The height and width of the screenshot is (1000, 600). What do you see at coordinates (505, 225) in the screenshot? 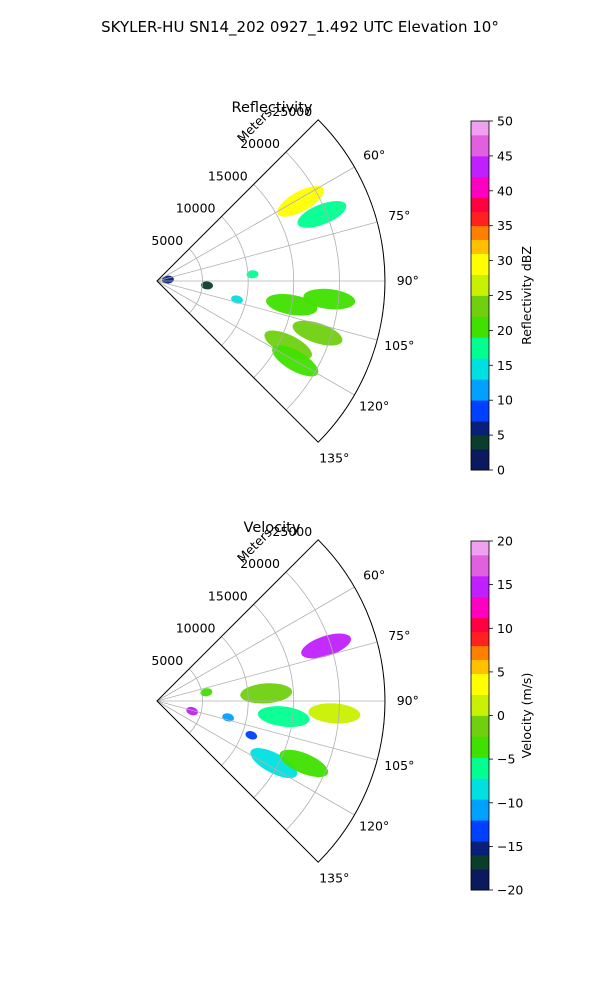
I see `colorbar-tick-label: 35` at bounding box center [505, 225].